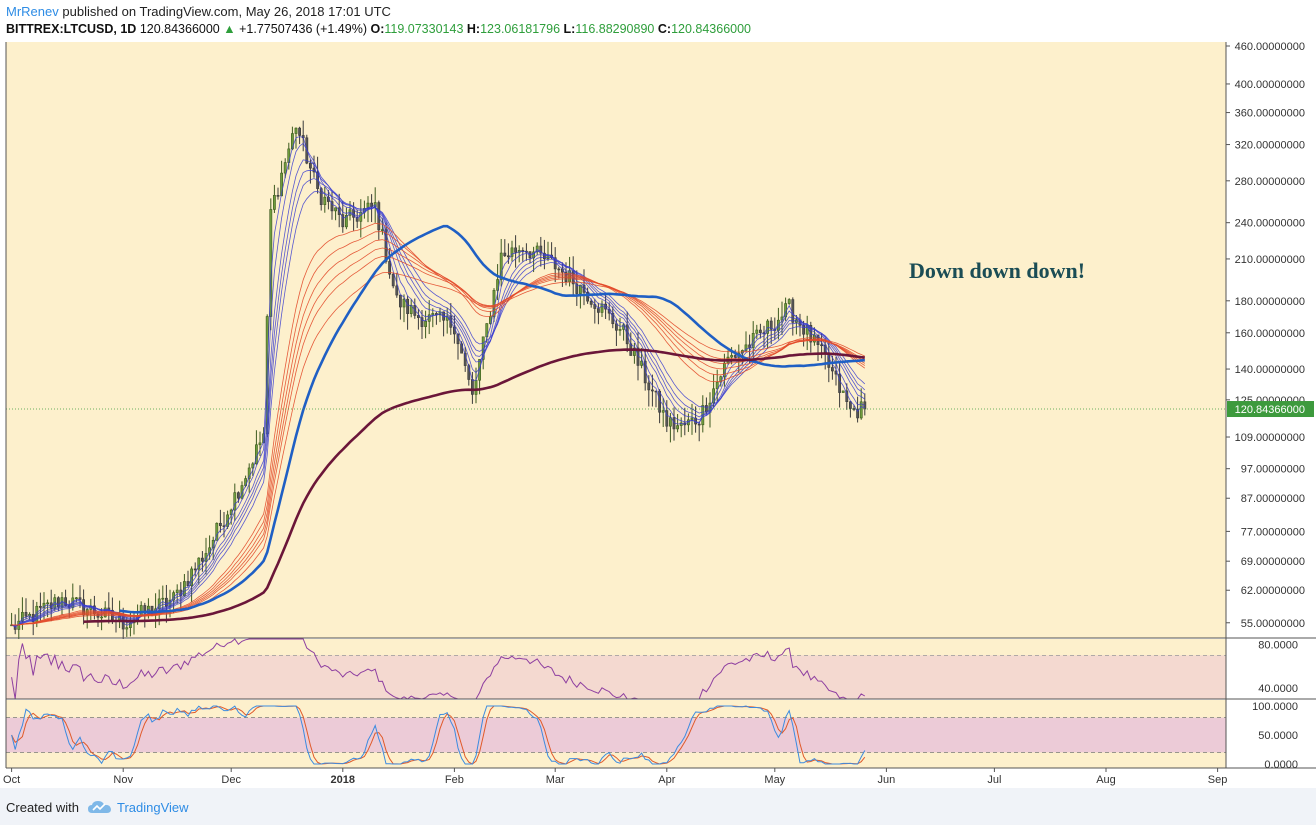 The width and height of the screenshot is (1316, 825). What do you see at coordinates (1270, 370) in the screenshot?
I see `price-tick-label: 140.00000000` at bounding box center [1270, 370].